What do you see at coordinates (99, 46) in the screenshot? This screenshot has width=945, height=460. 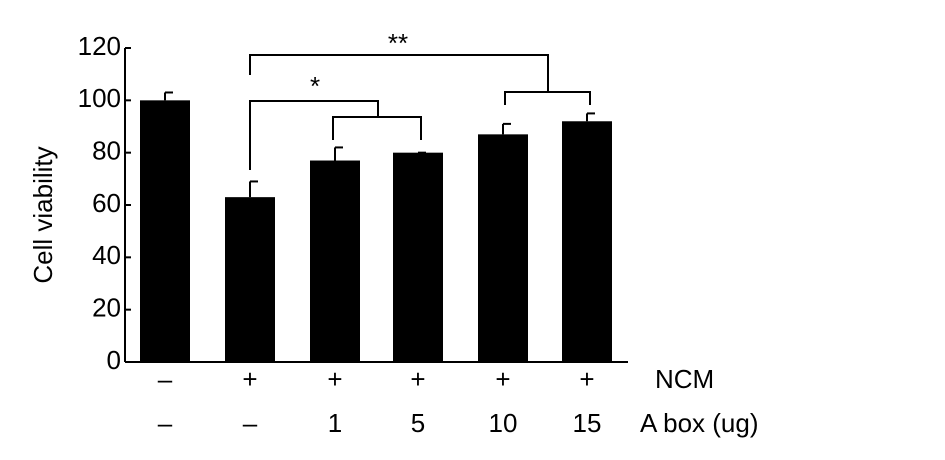 I see `y-tick-label: 120` at bounding box center [99, 46].